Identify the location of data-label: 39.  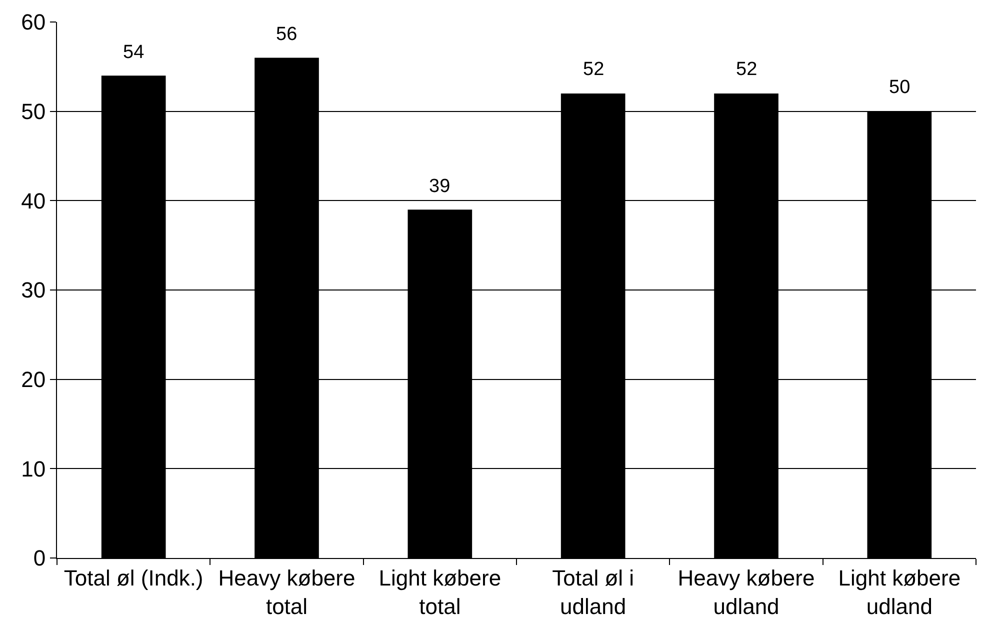
(439, 186).